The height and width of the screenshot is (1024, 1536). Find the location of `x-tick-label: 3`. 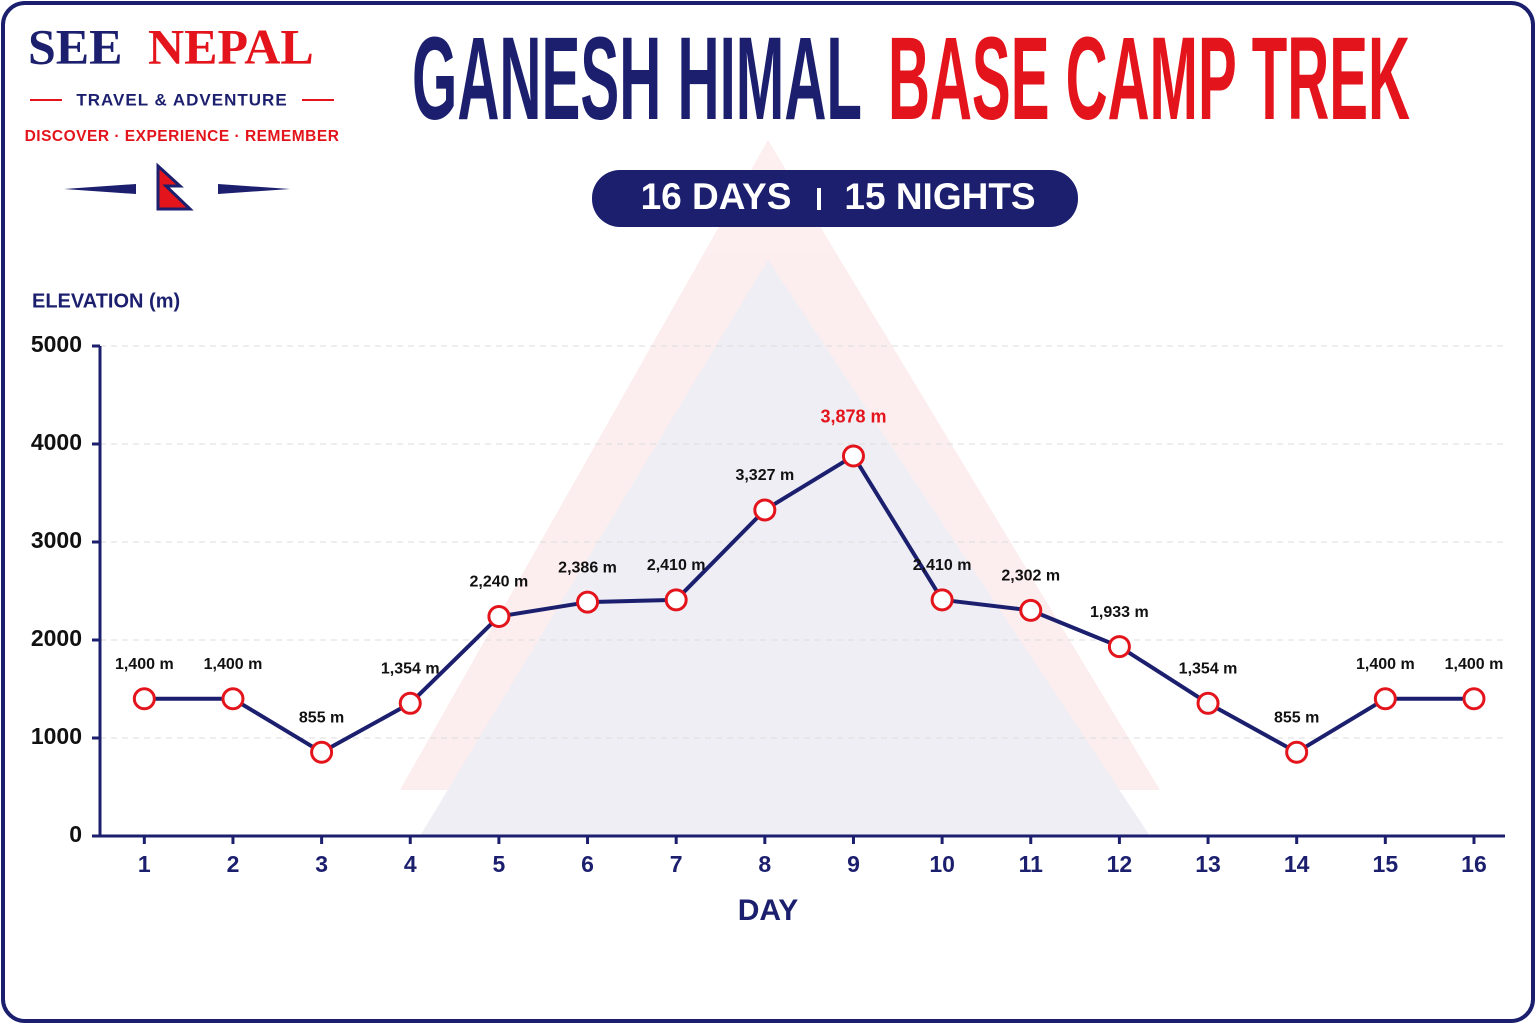

x-tick-label: 3 is located at coordinates (321, 864).